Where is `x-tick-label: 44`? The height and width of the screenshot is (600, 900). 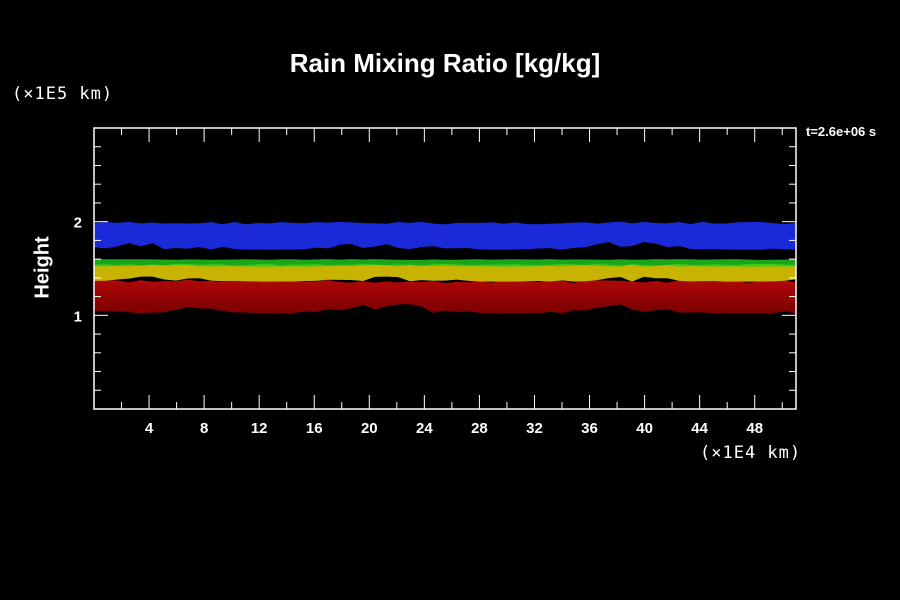 x-tick-label: 44 is located at coordinates (699, 428).